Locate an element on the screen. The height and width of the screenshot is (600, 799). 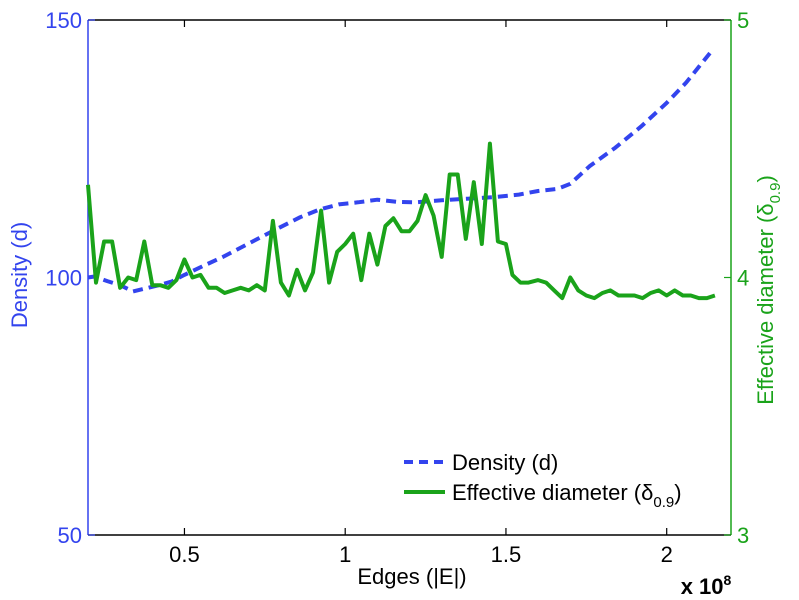
legend-label-effective-diameter-subscript: 0.9 is located at coordinates (663, 502).